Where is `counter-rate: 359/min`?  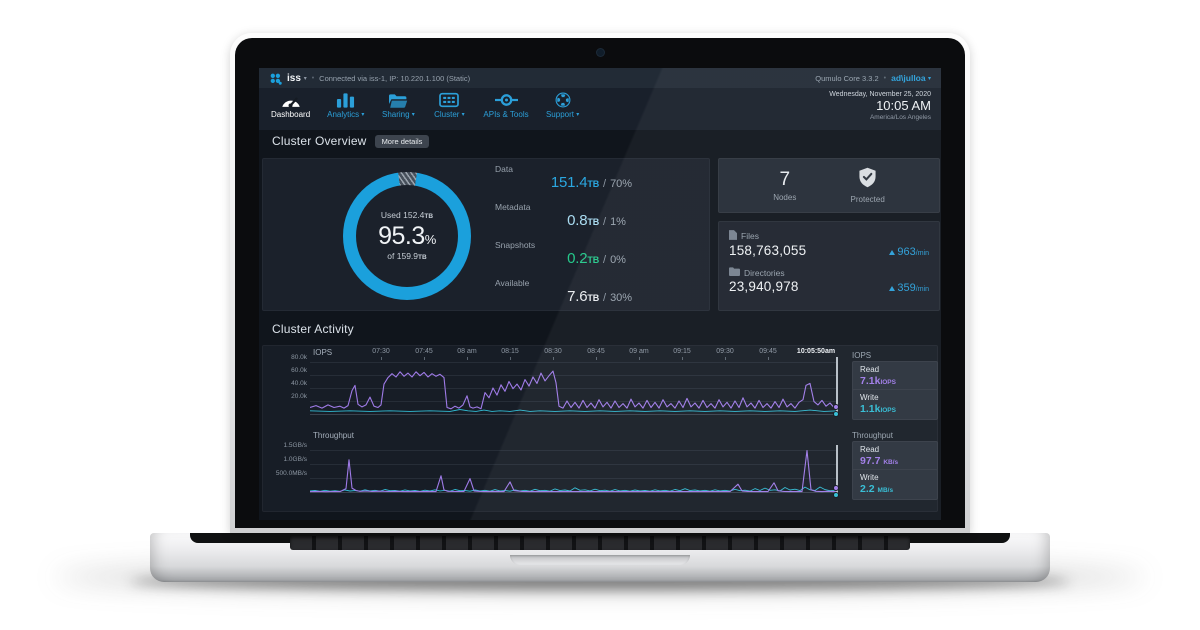
counter-rate: 359/min is located at coordinates (909, 288).